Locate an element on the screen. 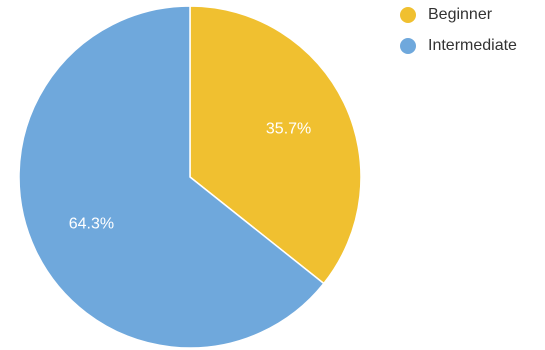 This screenshot has width=545, height=350. legend: Beginner Intermediate is located at coordinates (458, 35).